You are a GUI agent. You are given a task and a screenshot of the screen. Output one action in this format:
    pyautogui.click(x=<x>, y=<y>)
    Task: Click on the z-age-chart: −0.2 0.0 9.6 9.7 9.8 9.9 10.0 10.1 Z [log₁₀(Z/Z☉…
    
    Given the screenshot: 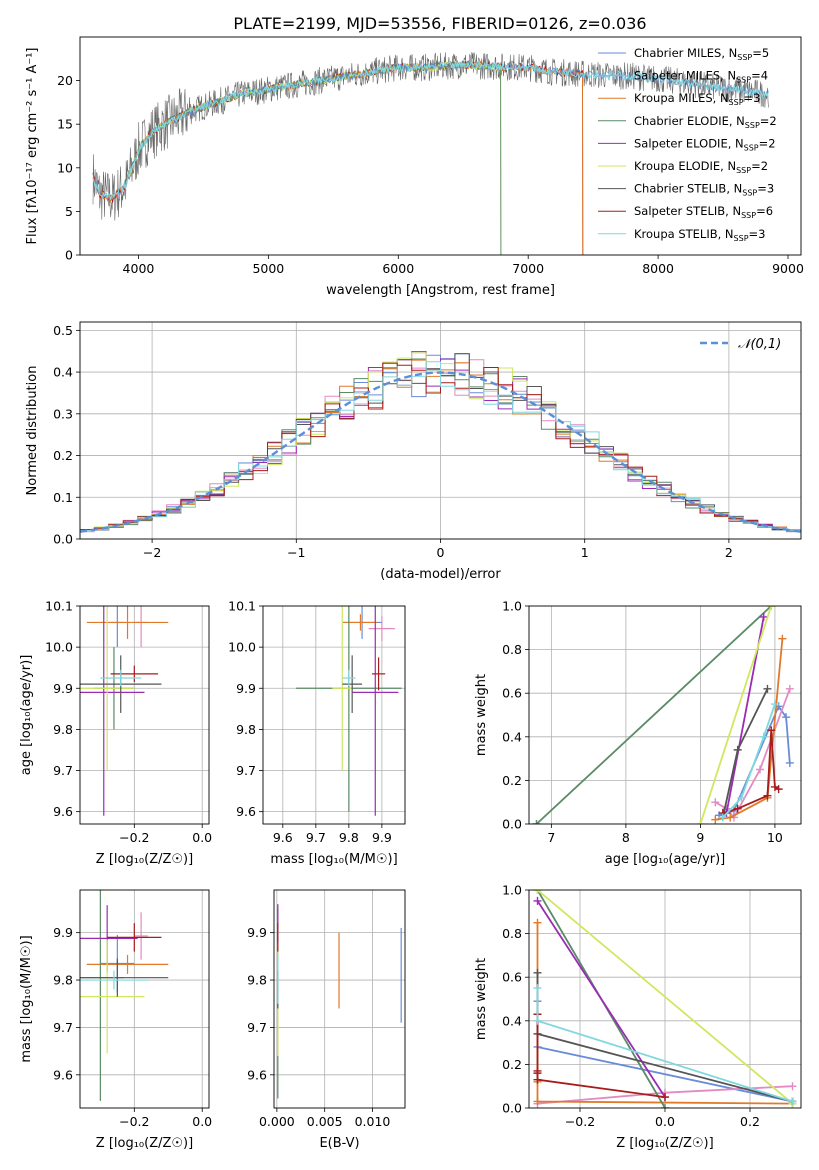 What is the action you would take?
    pyautogui.click(x=115, y=733)
    